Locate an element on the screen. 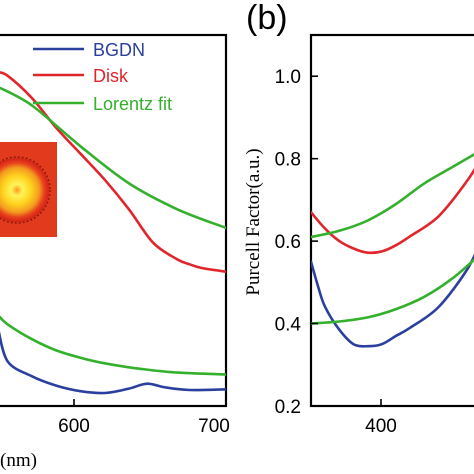 Image resolution: width=474 pixels, height=474 pixels. legend-label-bgdn: BGDN is located at coordinates (119, 50).